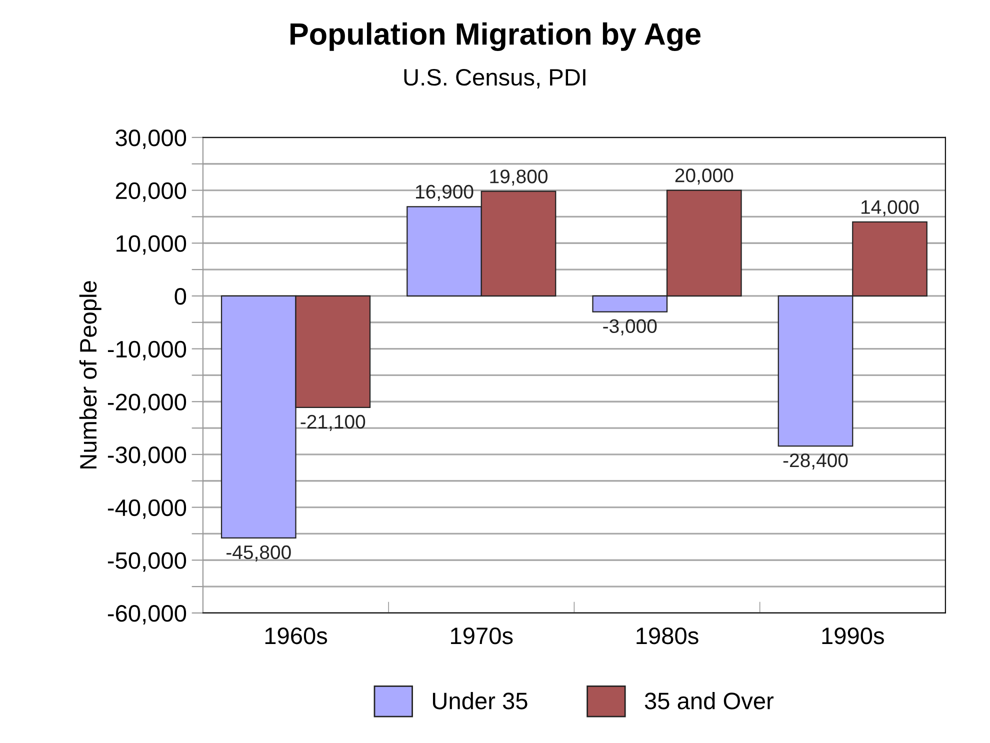  Describe the element at coordinates (147, 615) in the screenshot. I see `y-tick-label: -60,000` at that location.